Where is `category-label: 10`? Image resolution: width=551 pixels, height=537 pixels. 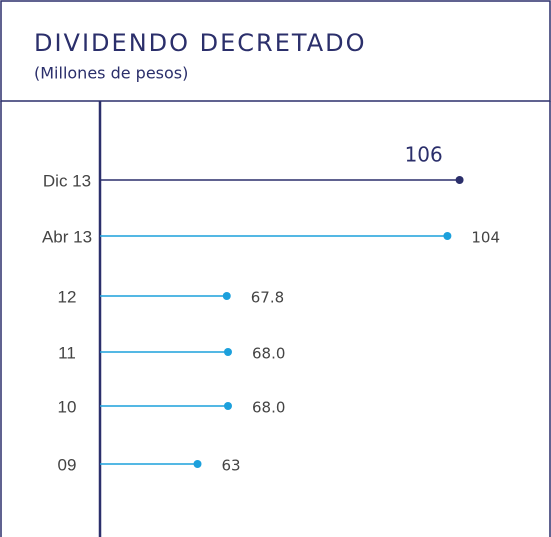 category-label: 10 is located at coordinates (67, 406).